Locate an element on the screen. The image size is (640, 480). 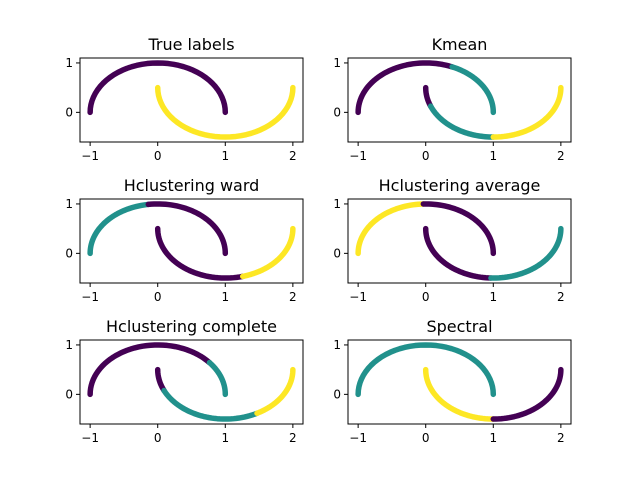
subplot-title: Spectral is located at coordinates (459, 326).